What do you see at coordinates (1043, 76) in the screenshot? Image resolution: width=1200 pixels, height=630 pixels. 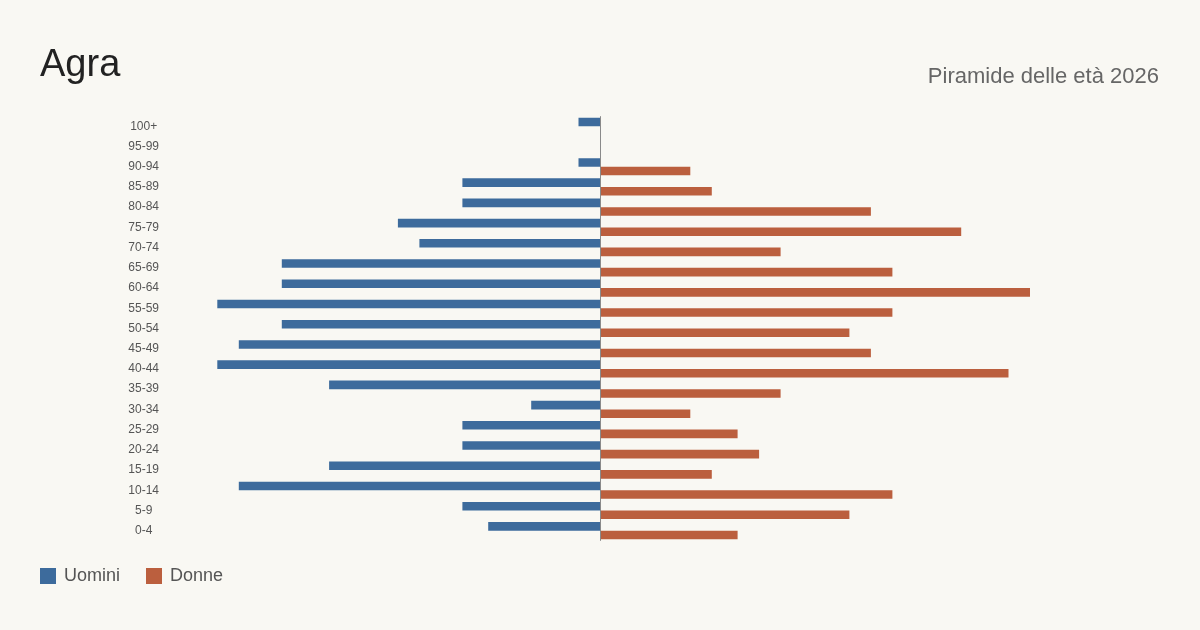 I see `chart-subtitle: Piramide delle età 2026` at bounding box center [1043, 76].